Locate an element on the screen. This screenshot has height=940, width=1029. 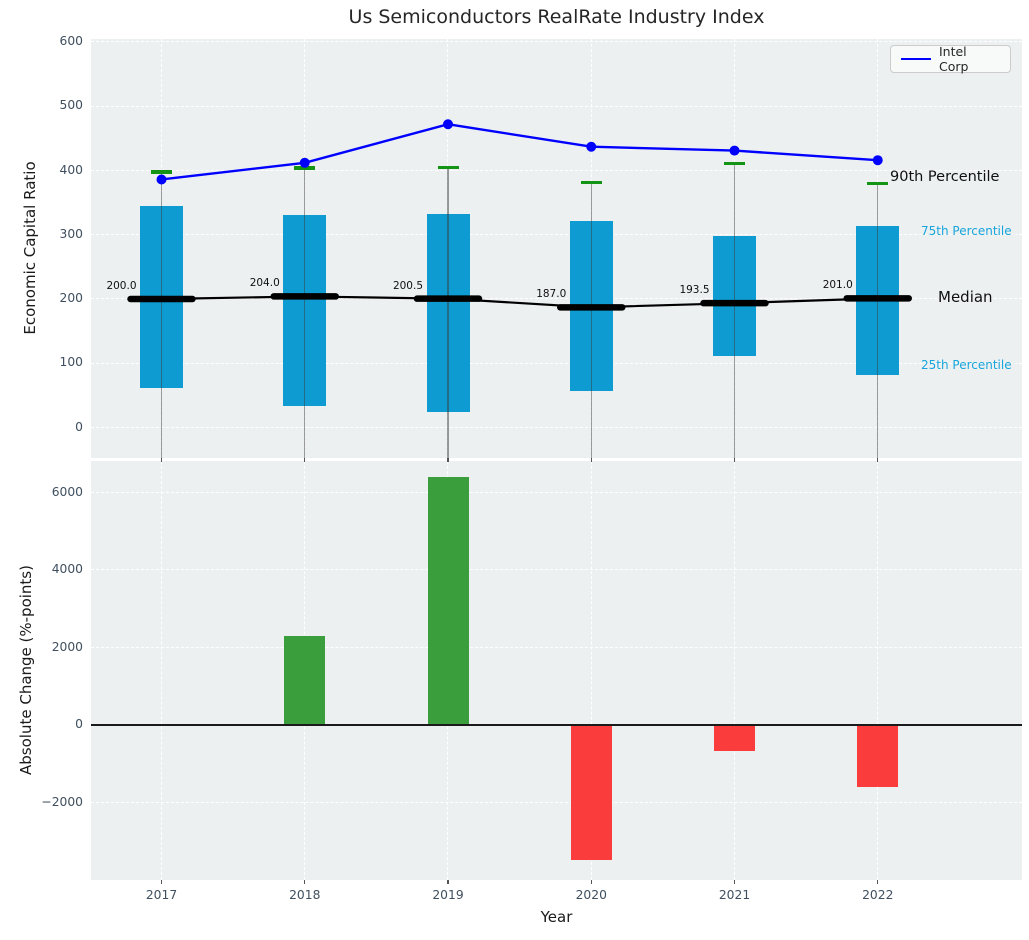
annotation-90th-percentile: 90th Percentile is located at coordinates (945, 177).